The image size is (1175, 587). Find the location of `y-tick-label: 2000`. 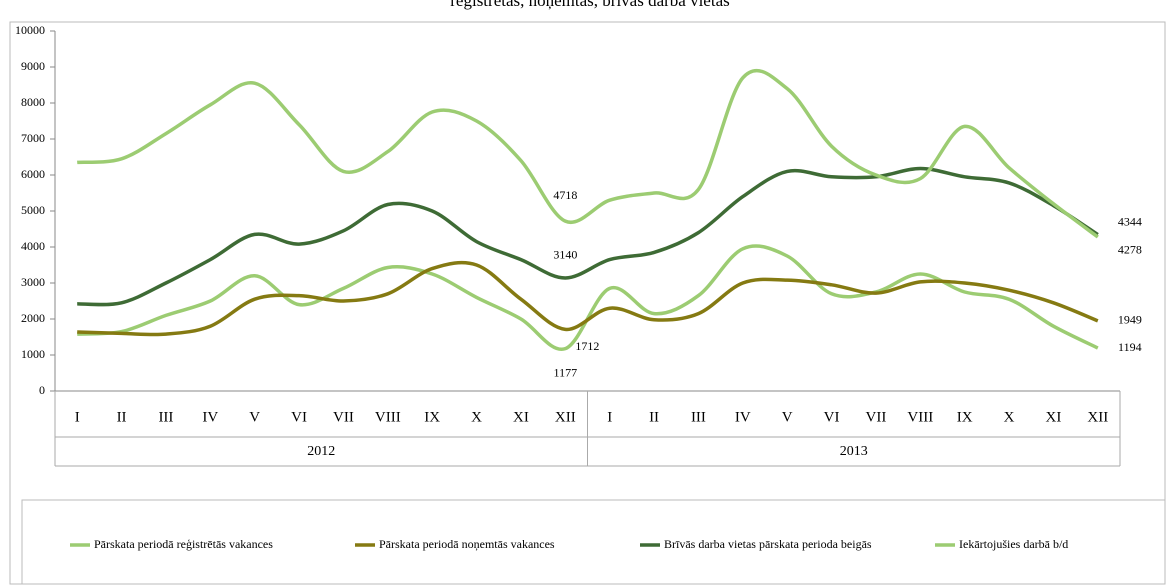

y-tick-label: 2000 is located at coordinates (33, 318).